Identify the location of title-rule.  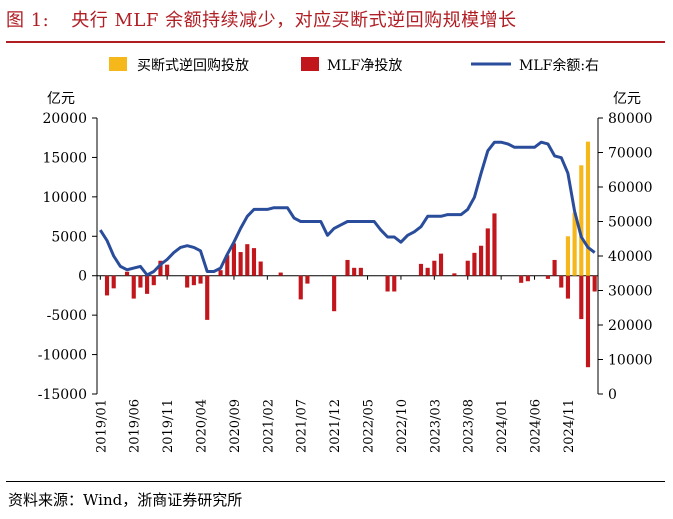
(335, 42).